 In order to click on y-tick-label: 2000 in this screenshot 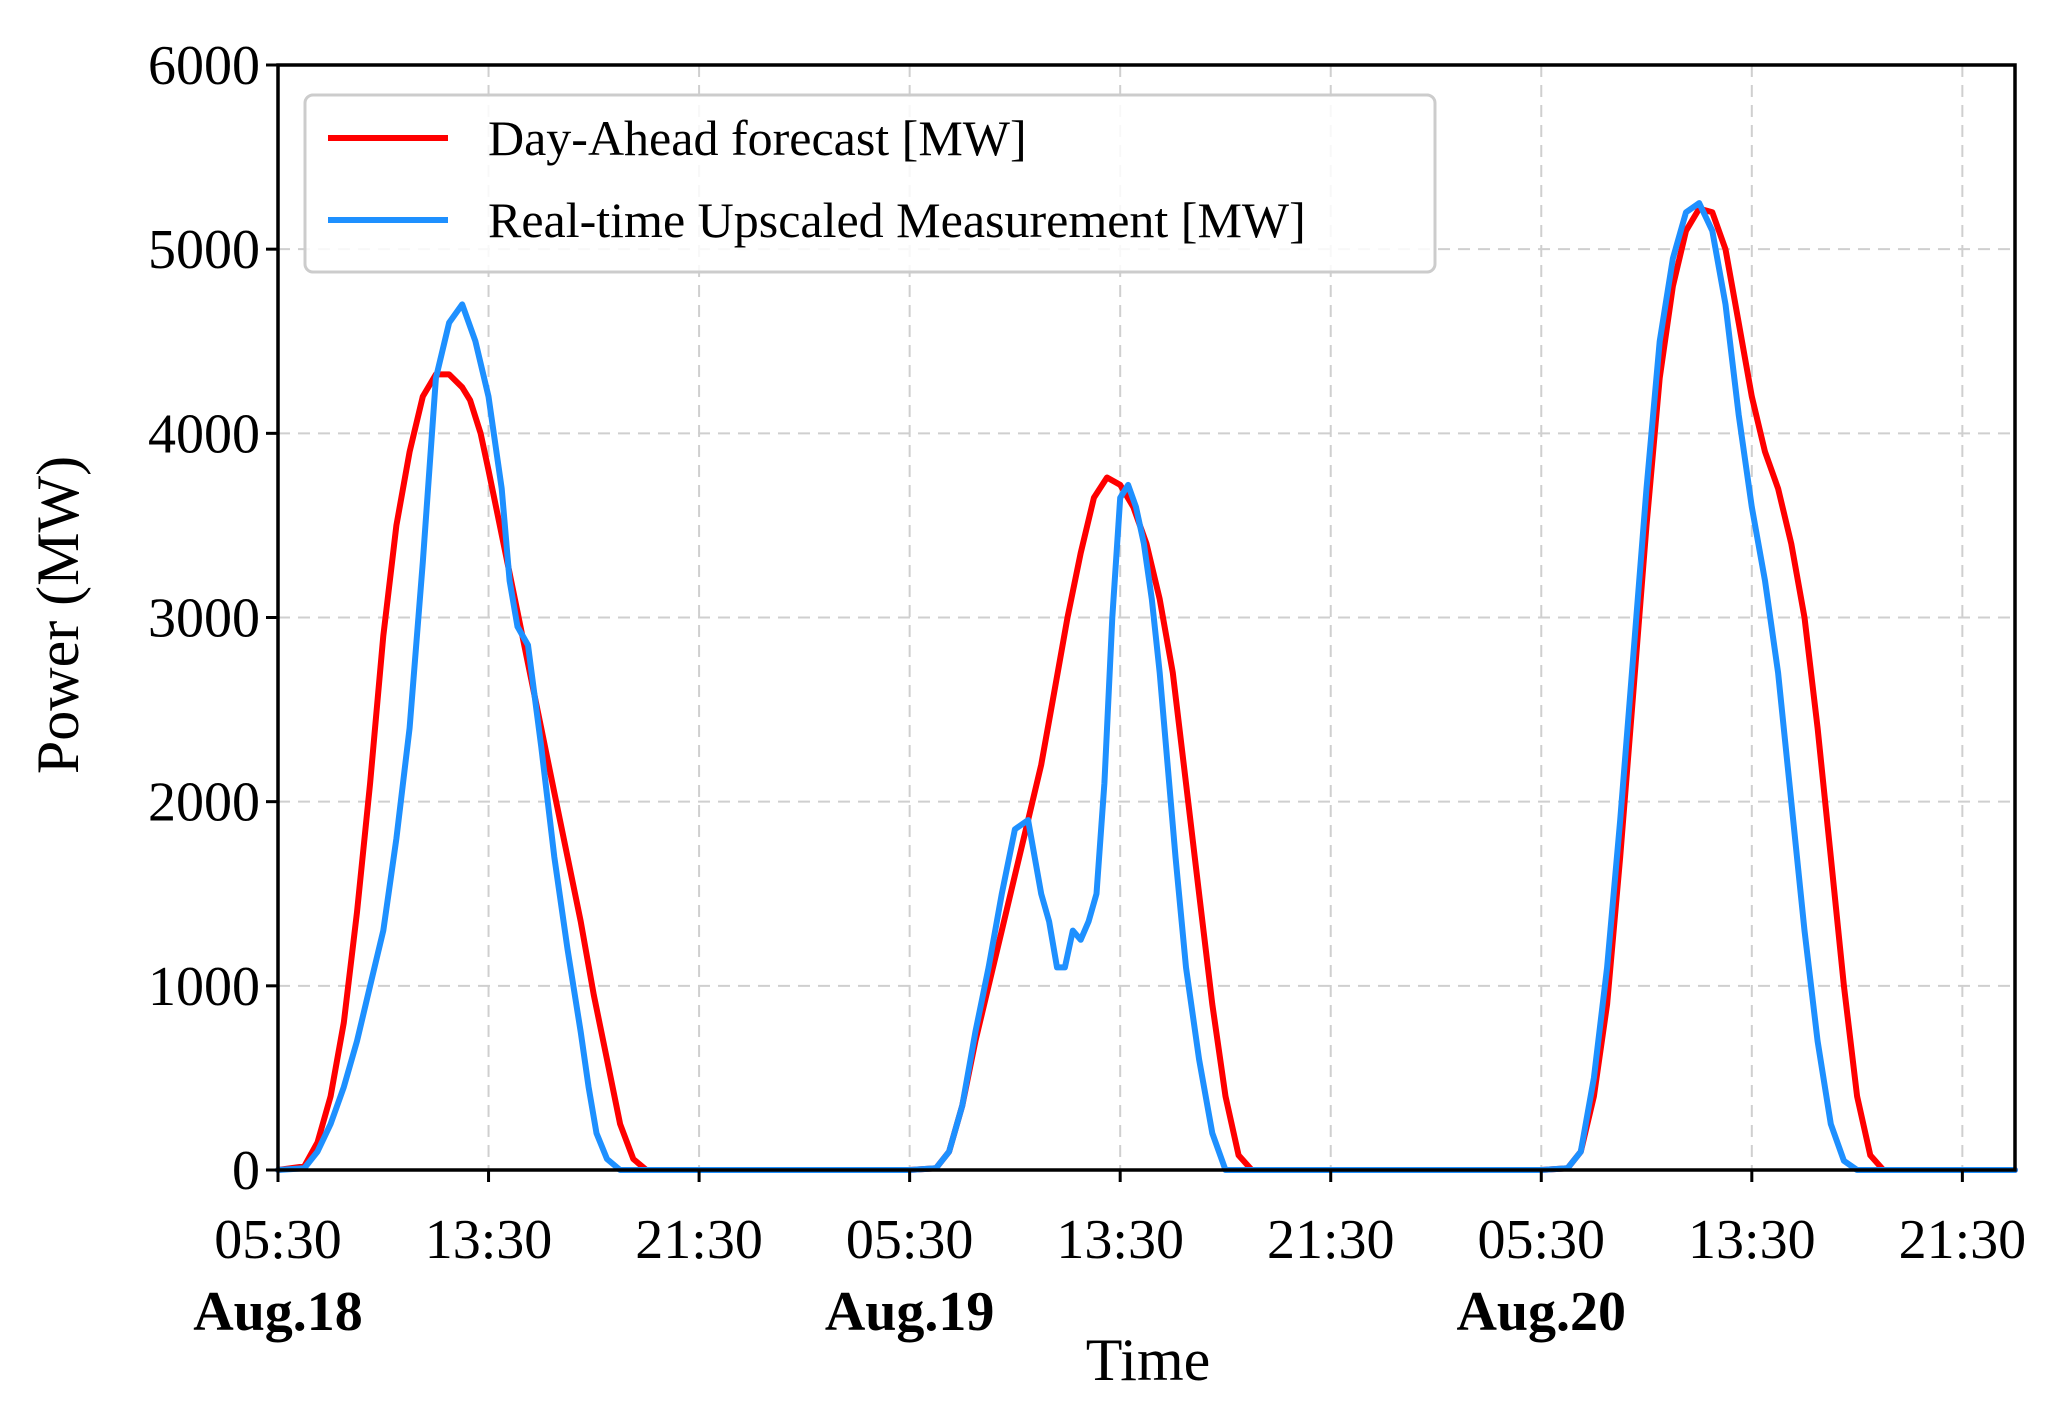, I will do `click(204, 803)`.